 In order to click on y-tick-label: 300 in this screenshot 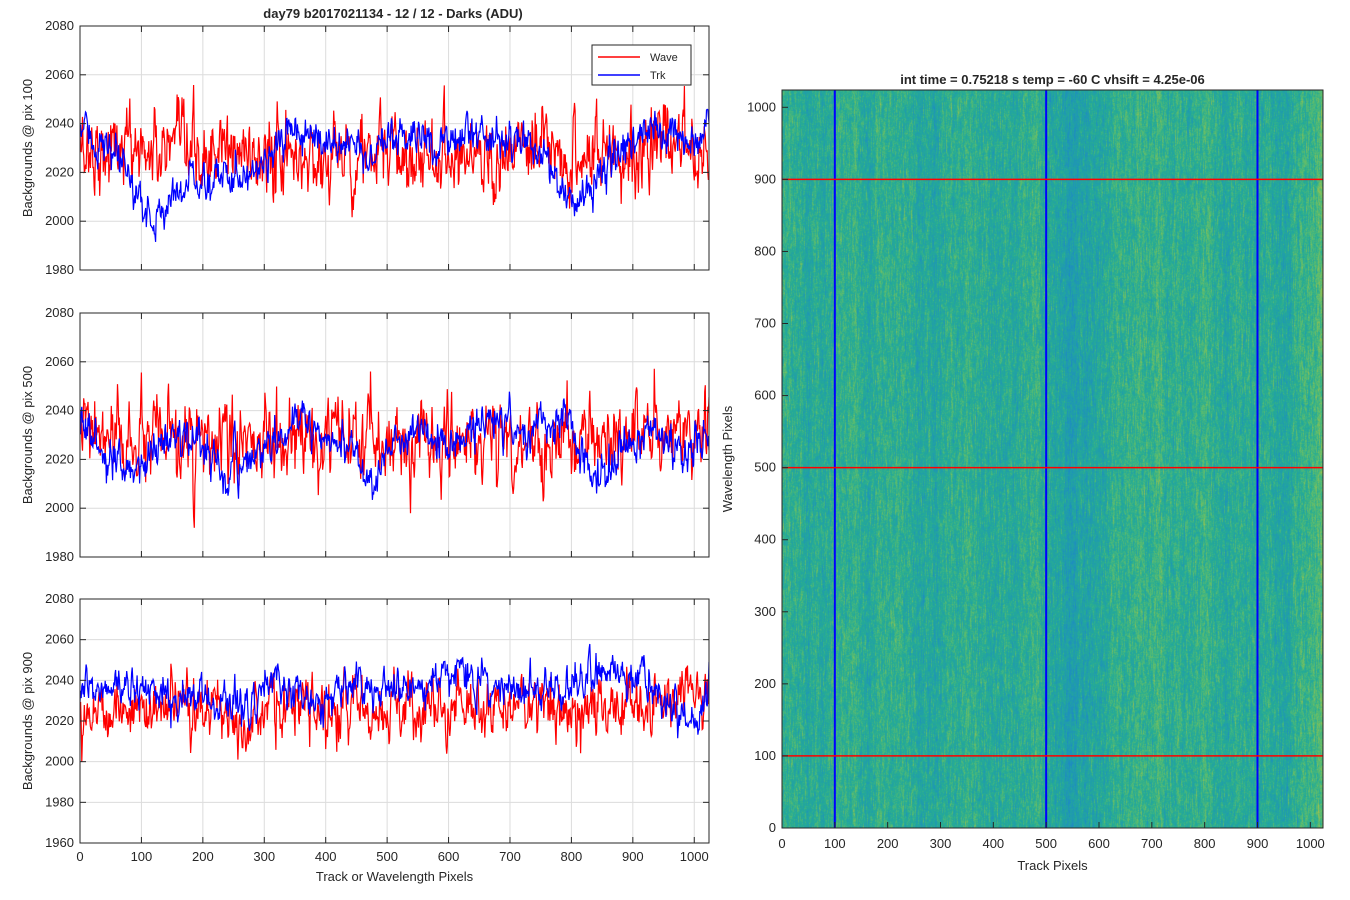, I will do `click(765, 611)`.